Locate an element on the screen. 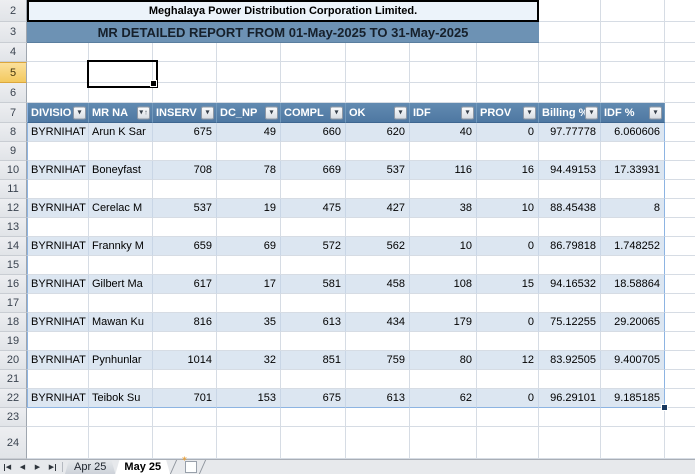 The height and width of the screenshot is (474, 695). cell-inserv-row12: 537 is located at coordinates (185, 208).